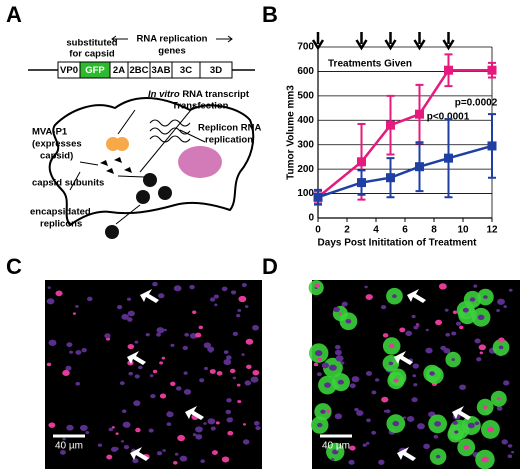 The height and width of the screenshot is (469, 520). I want to click on annotation: p=0.0002, so click(476, 103).